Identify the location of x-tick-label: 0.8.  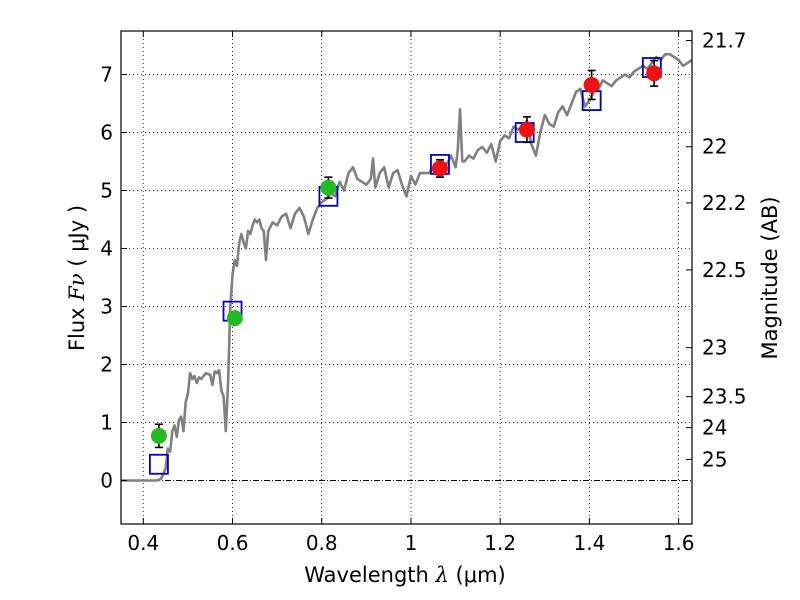
(322, 543).